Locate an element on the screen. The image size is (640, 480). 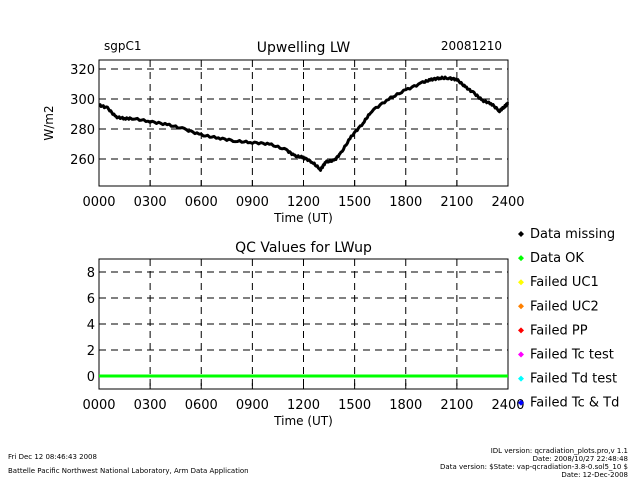
legend-label: Failed UC1 is located at coordinates (564, 282).